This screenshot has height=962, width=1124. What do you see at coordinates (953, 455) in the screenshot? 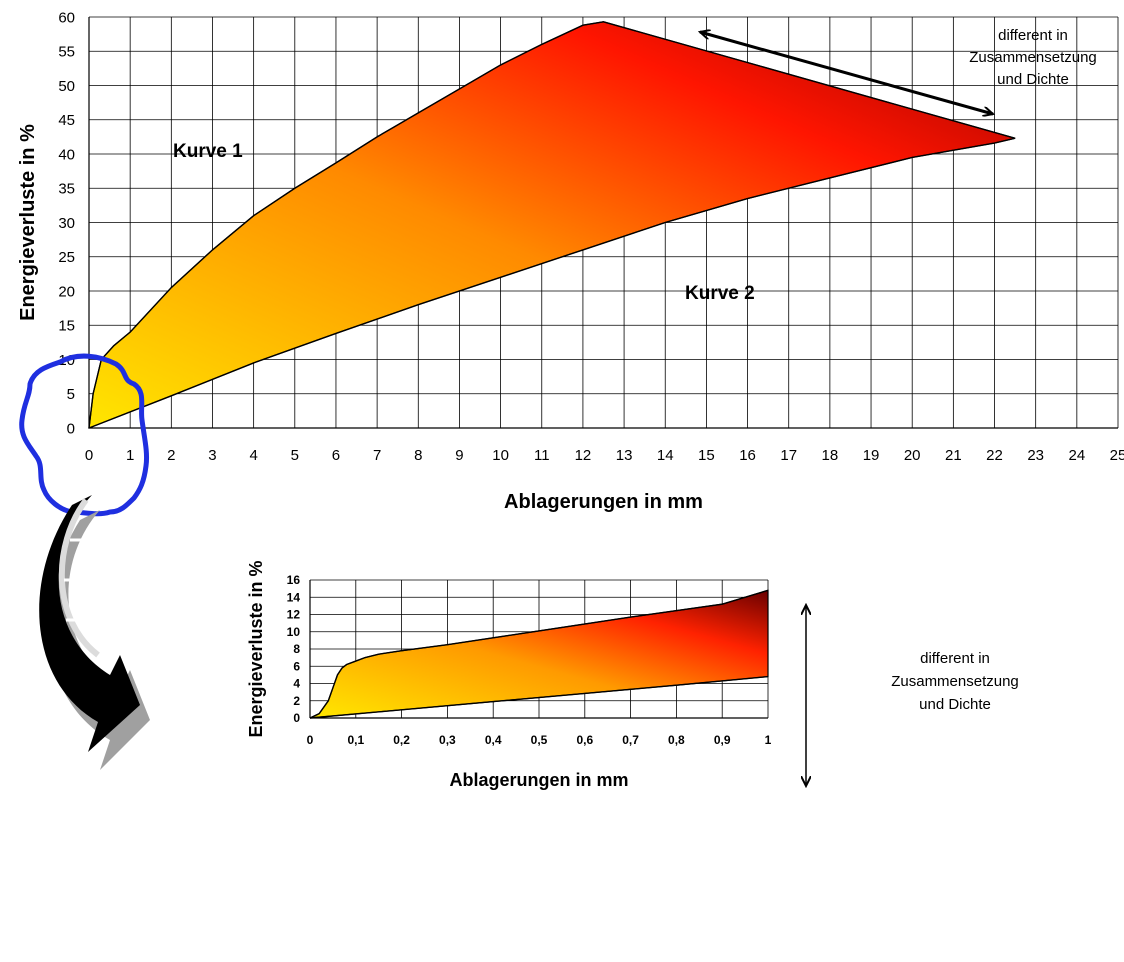
I see `x-tick-label: 21` at bounding box center [953, 455].